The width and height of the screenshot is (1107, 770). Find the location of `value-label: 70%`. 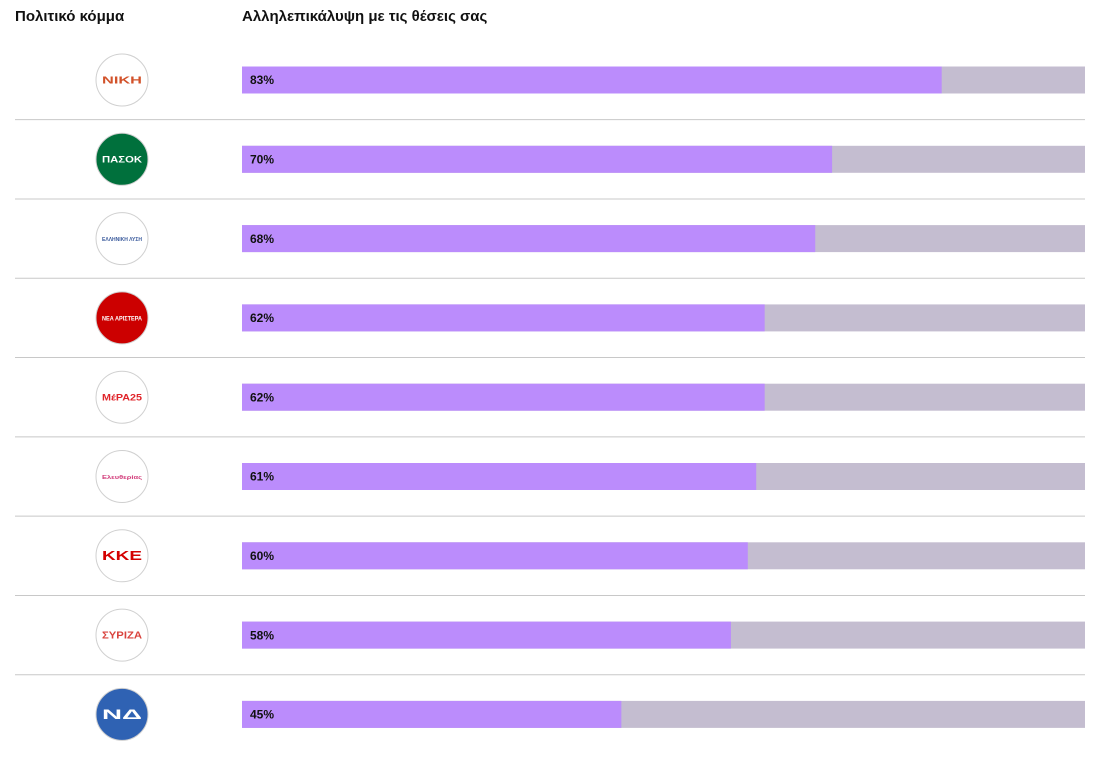

value-label: 70% is located at coordinates (262, 159).